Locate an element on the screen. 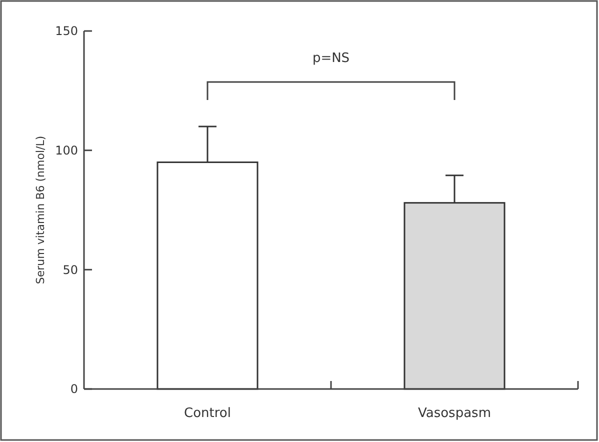 The height and width of the screenshot is (442, 599). x-tick-label: Vasospasm is located at coordinates (455, 413).